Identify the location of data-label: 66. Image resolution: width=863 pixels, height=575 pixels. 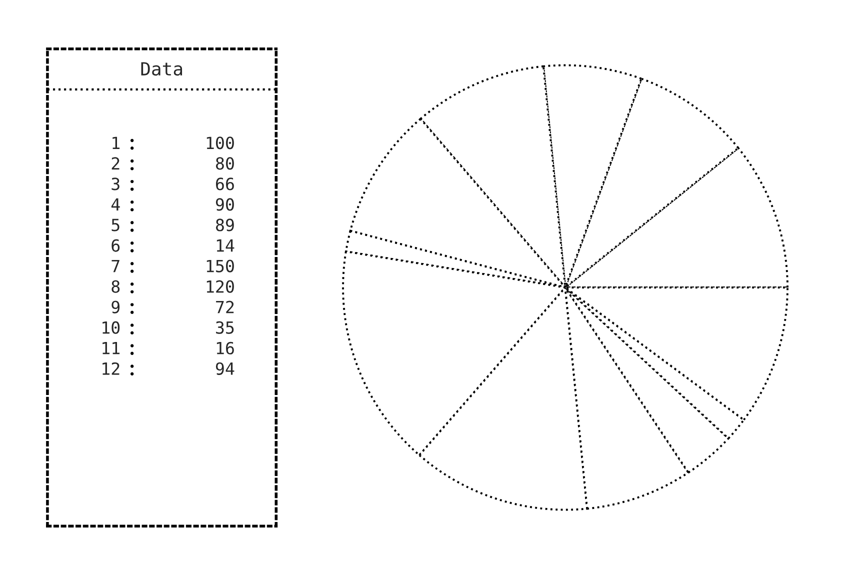
(225, 184).